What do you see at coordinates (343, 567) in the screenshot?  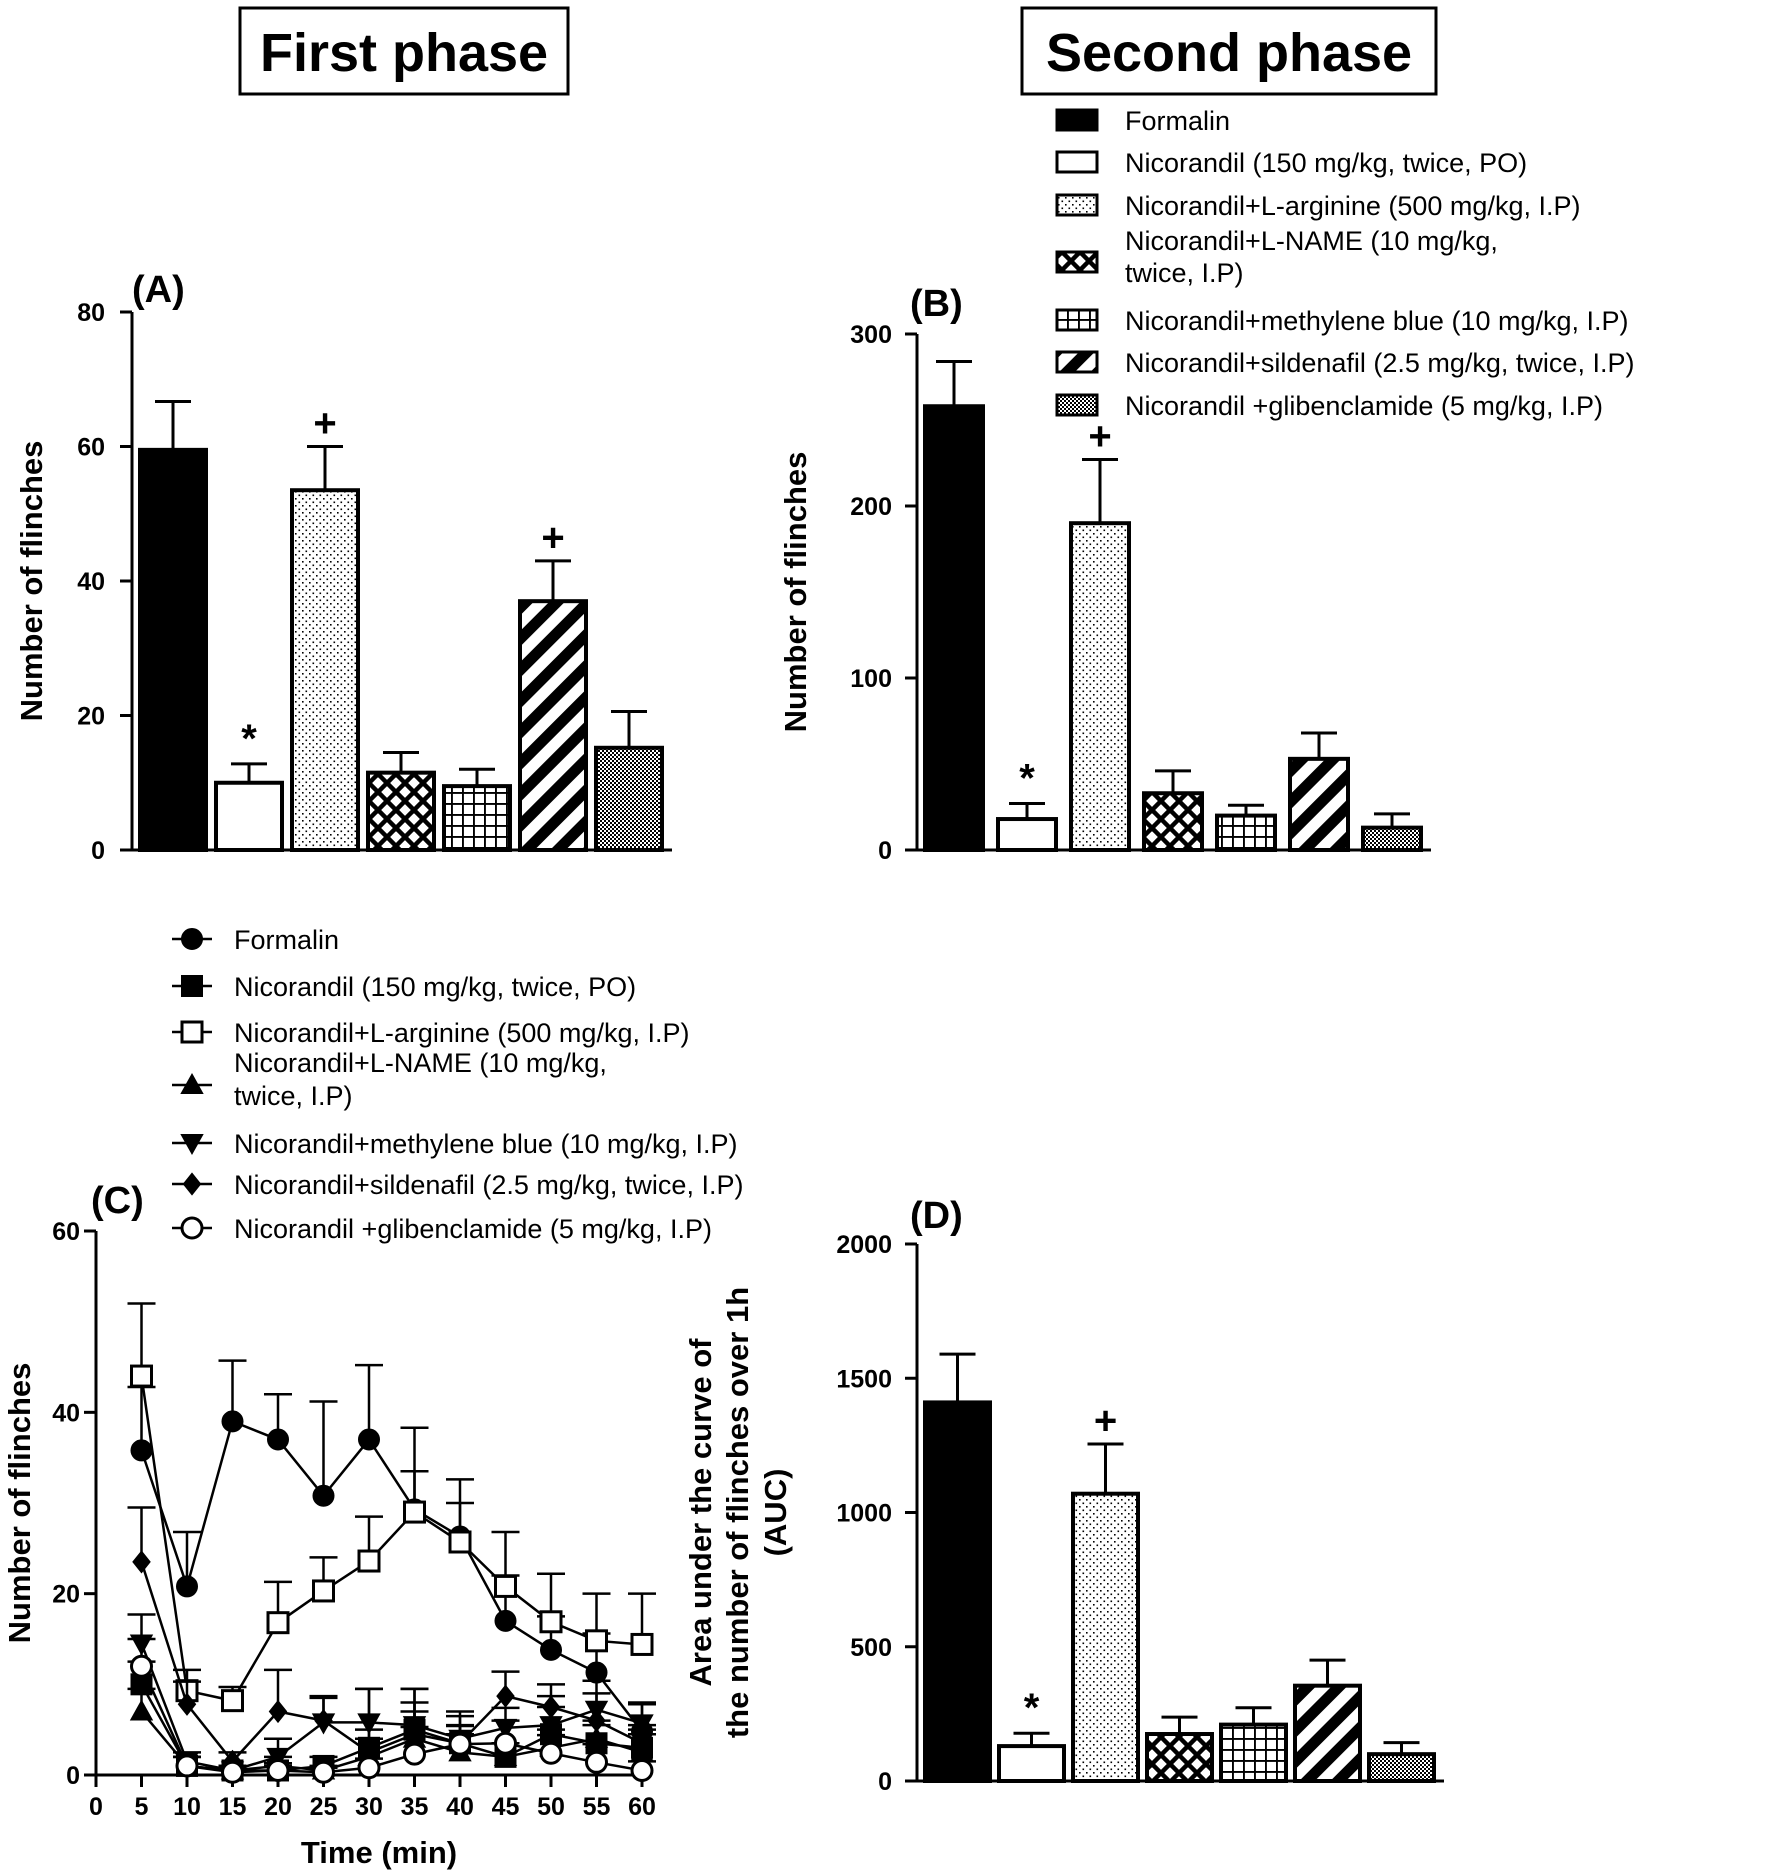 I see `panel-a-bar-chart: (A) 0 20 40 60 80 Number of flinches * + +` at bounding box center [343, 567].